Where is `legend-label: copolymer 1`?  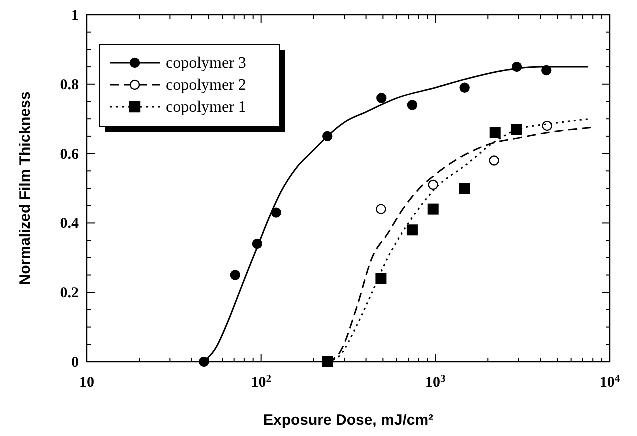 legend-label: copolymer 1 is located at coordinates (206, 107).